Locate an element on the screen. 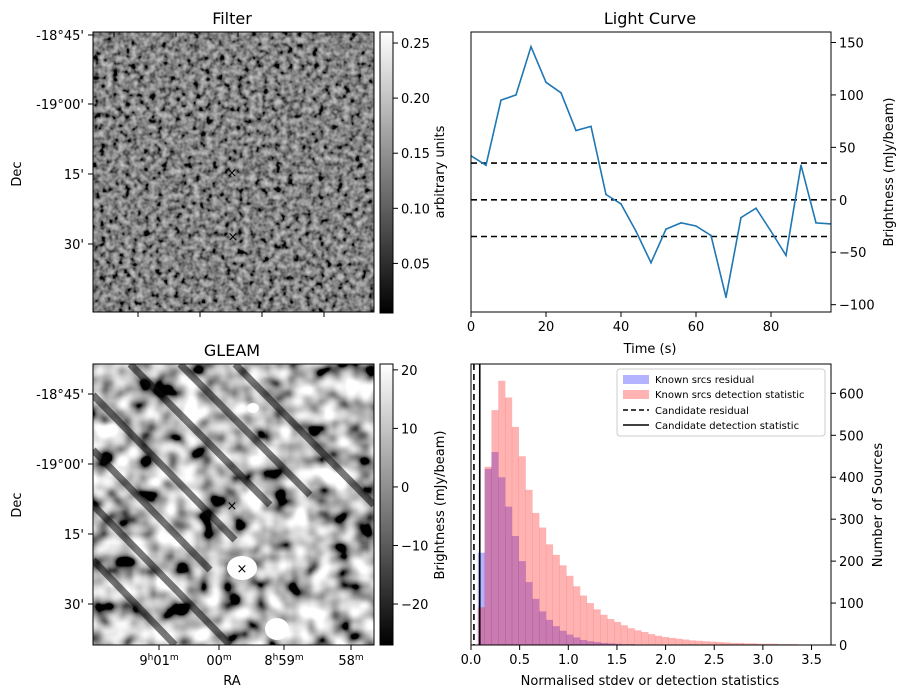  histogram-y-tick-label: 500 is located at coordinates (851, 436).